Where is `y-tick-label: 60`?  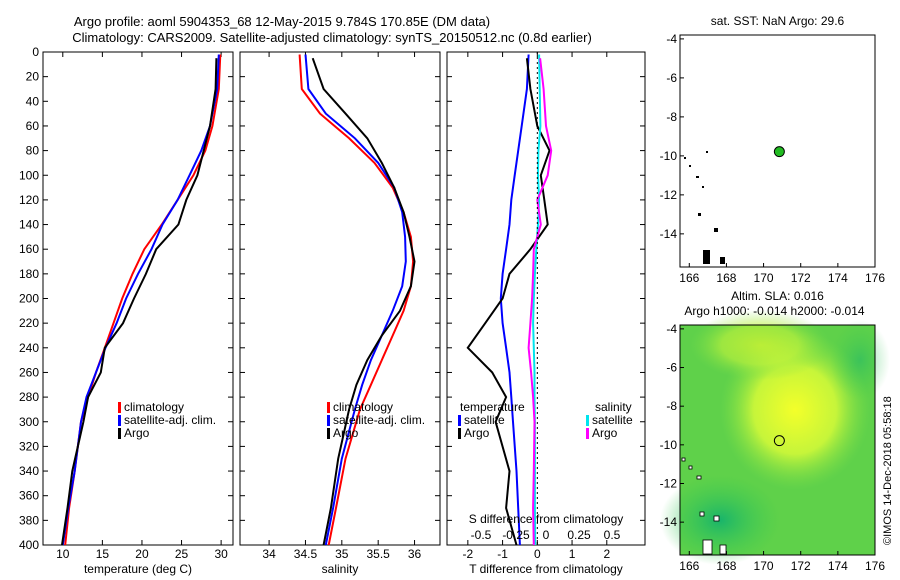
y-tick-label: 60 is located at coordinates (33, 126).